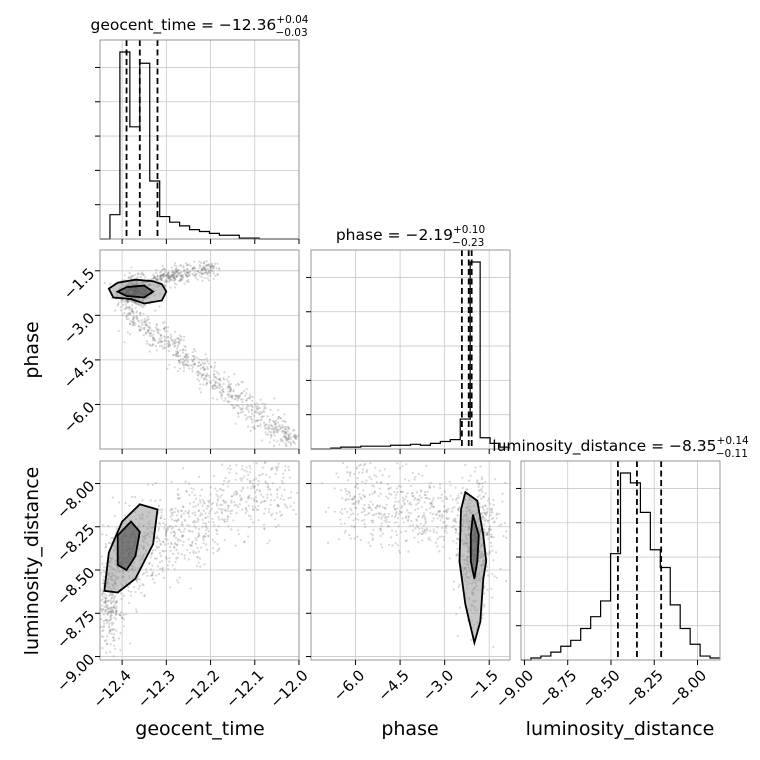  Describe the element at coordinates (32, 349) in the screenshot. I see `y-axis-label-phase: phase` at that location.